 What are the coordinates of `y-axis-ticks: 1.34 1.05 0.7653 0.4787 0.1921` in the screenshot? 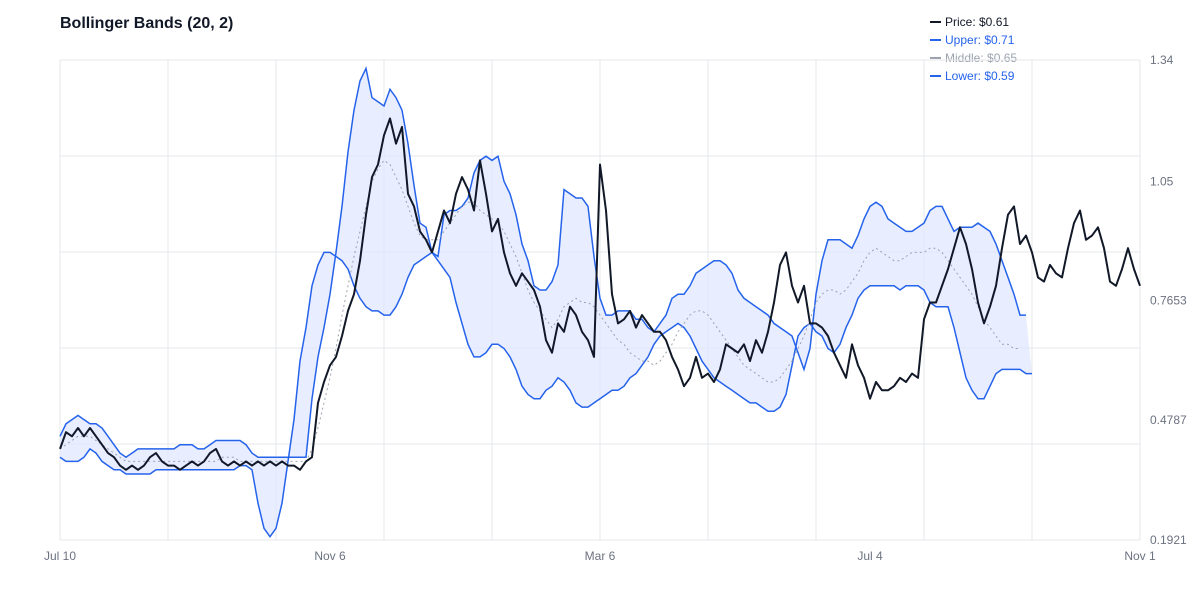 It's located at (1168, 300).